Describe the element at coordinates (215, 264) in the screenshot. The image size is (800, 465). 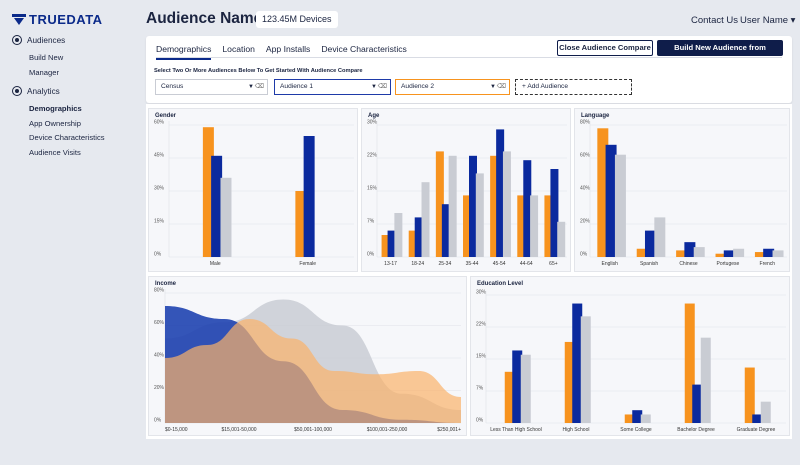
I see `x-tick-label: Male` at that location.